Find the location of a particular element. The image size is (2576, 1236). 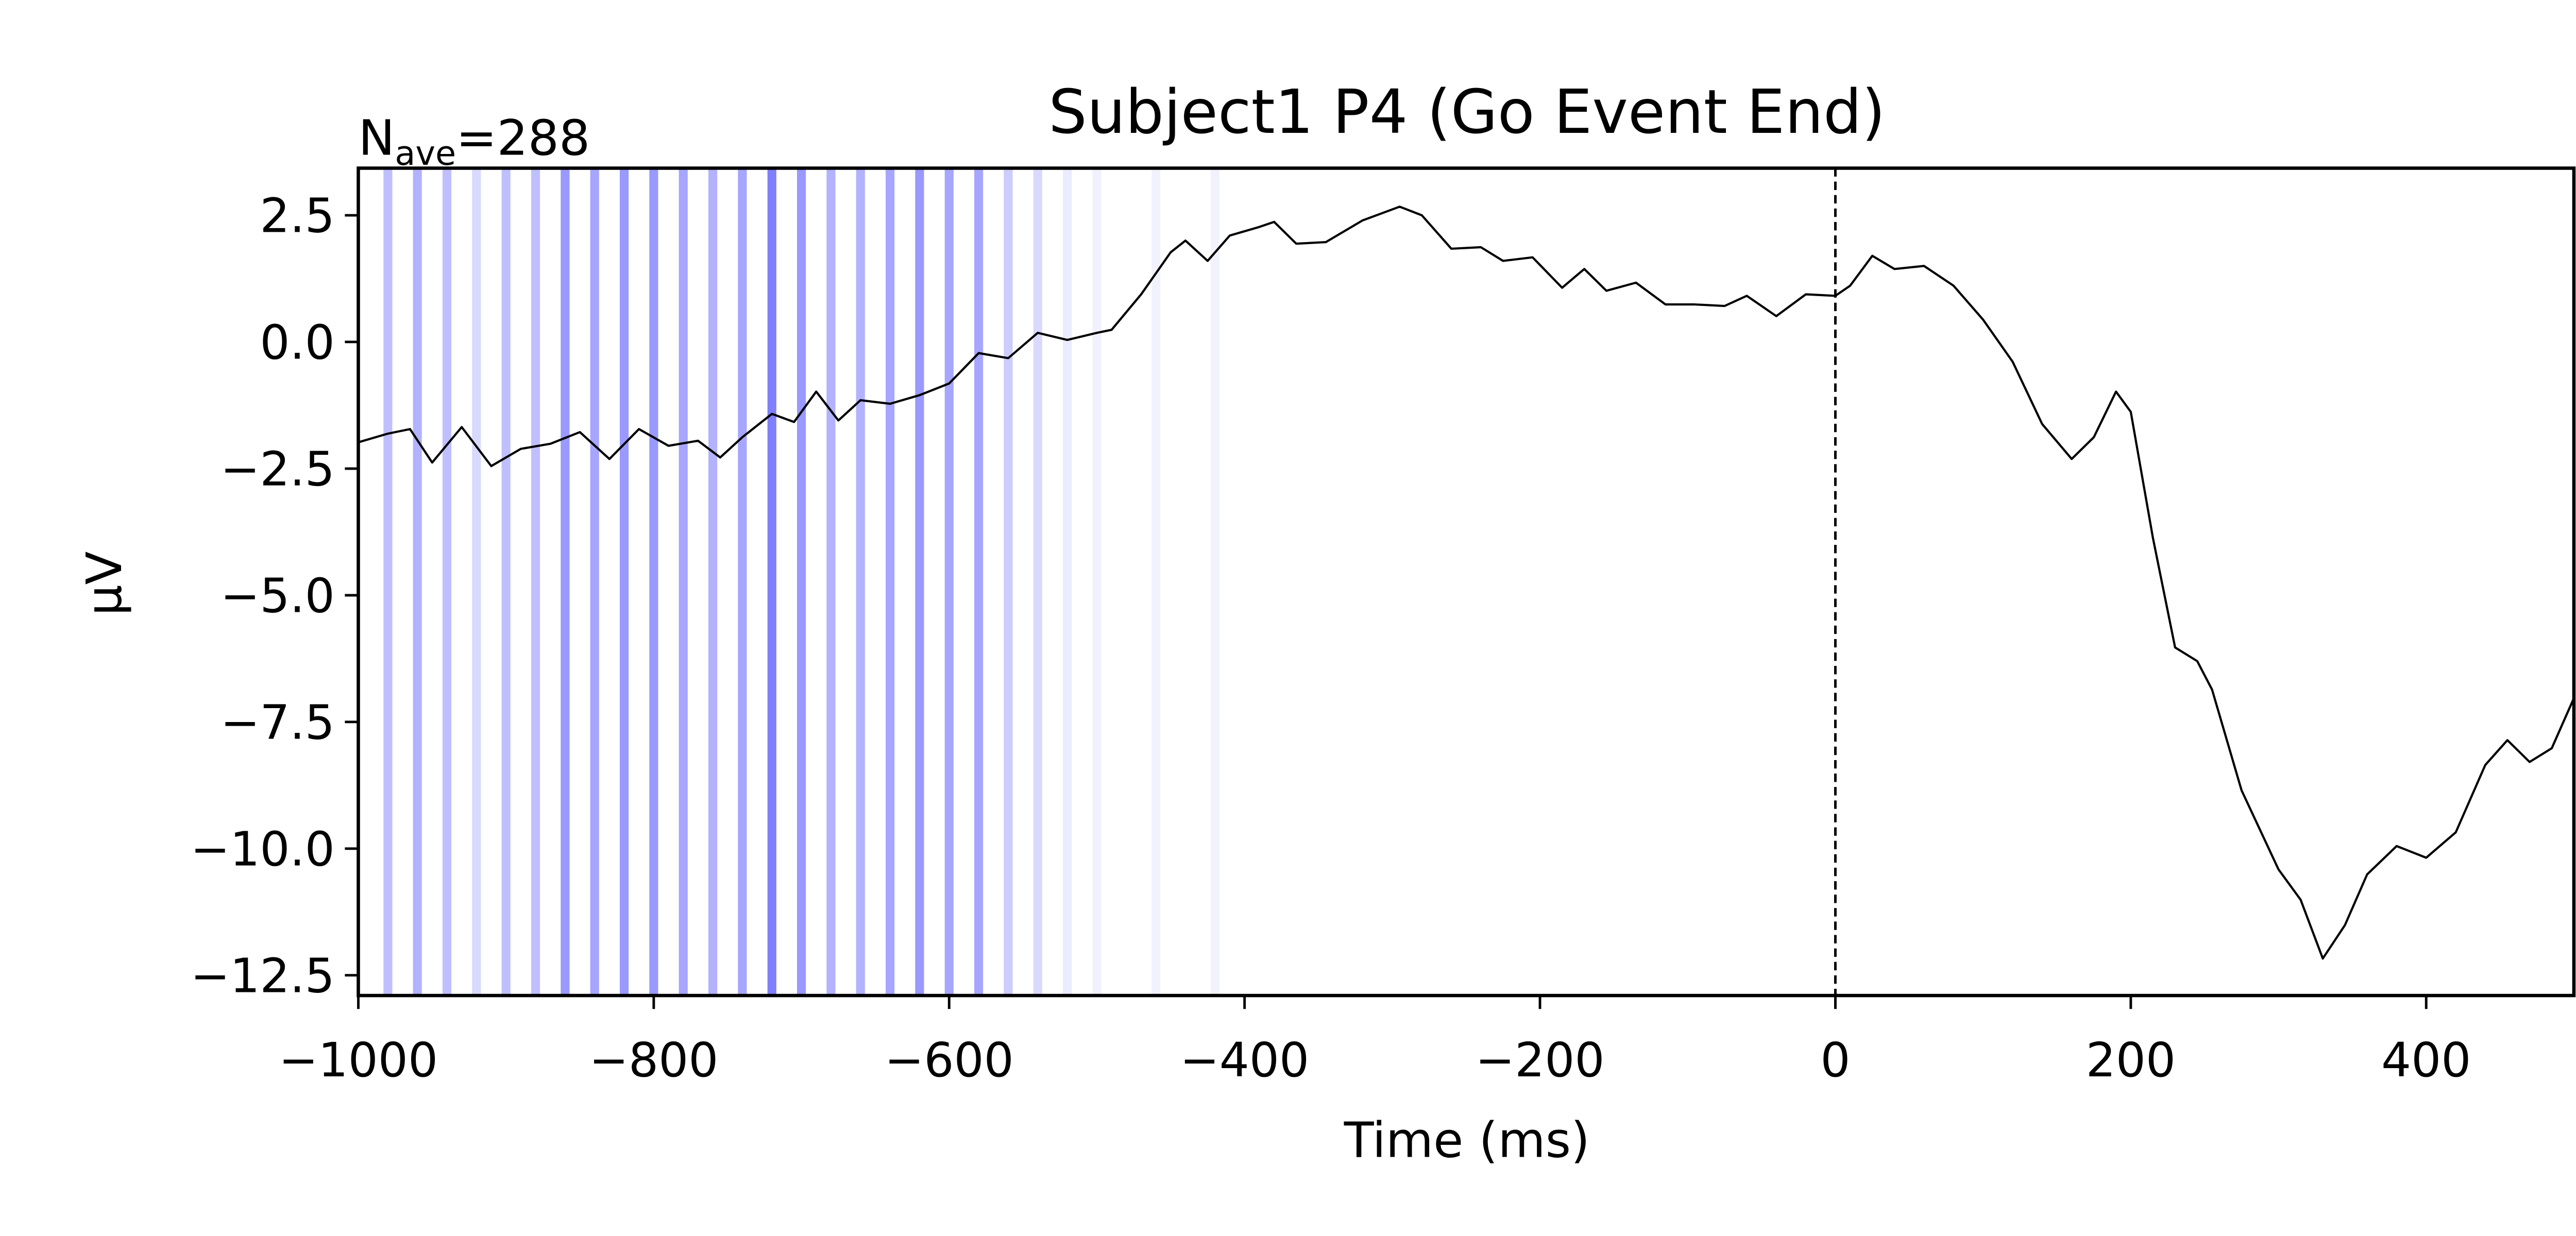

x-tick-label: 400 is located at coordinates (2426, 1060).